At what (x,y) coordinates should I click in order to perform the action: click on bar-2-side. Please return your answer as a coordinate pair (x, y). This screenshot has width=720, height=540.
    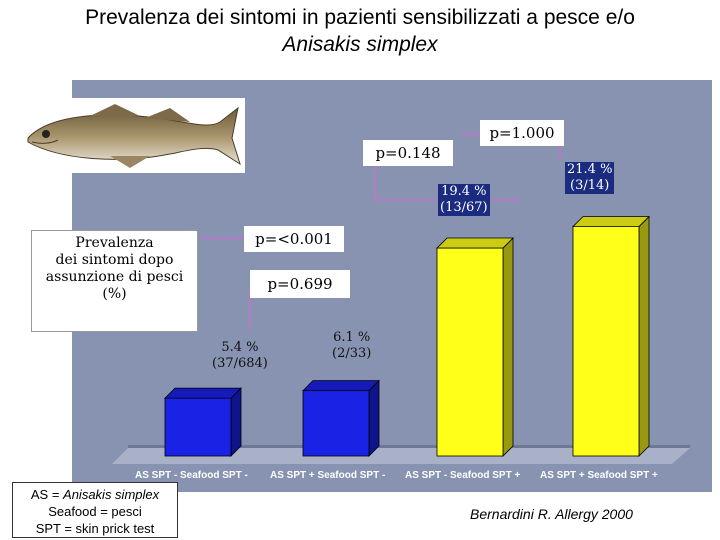
    Looking at the image, I should click on (374, 418).